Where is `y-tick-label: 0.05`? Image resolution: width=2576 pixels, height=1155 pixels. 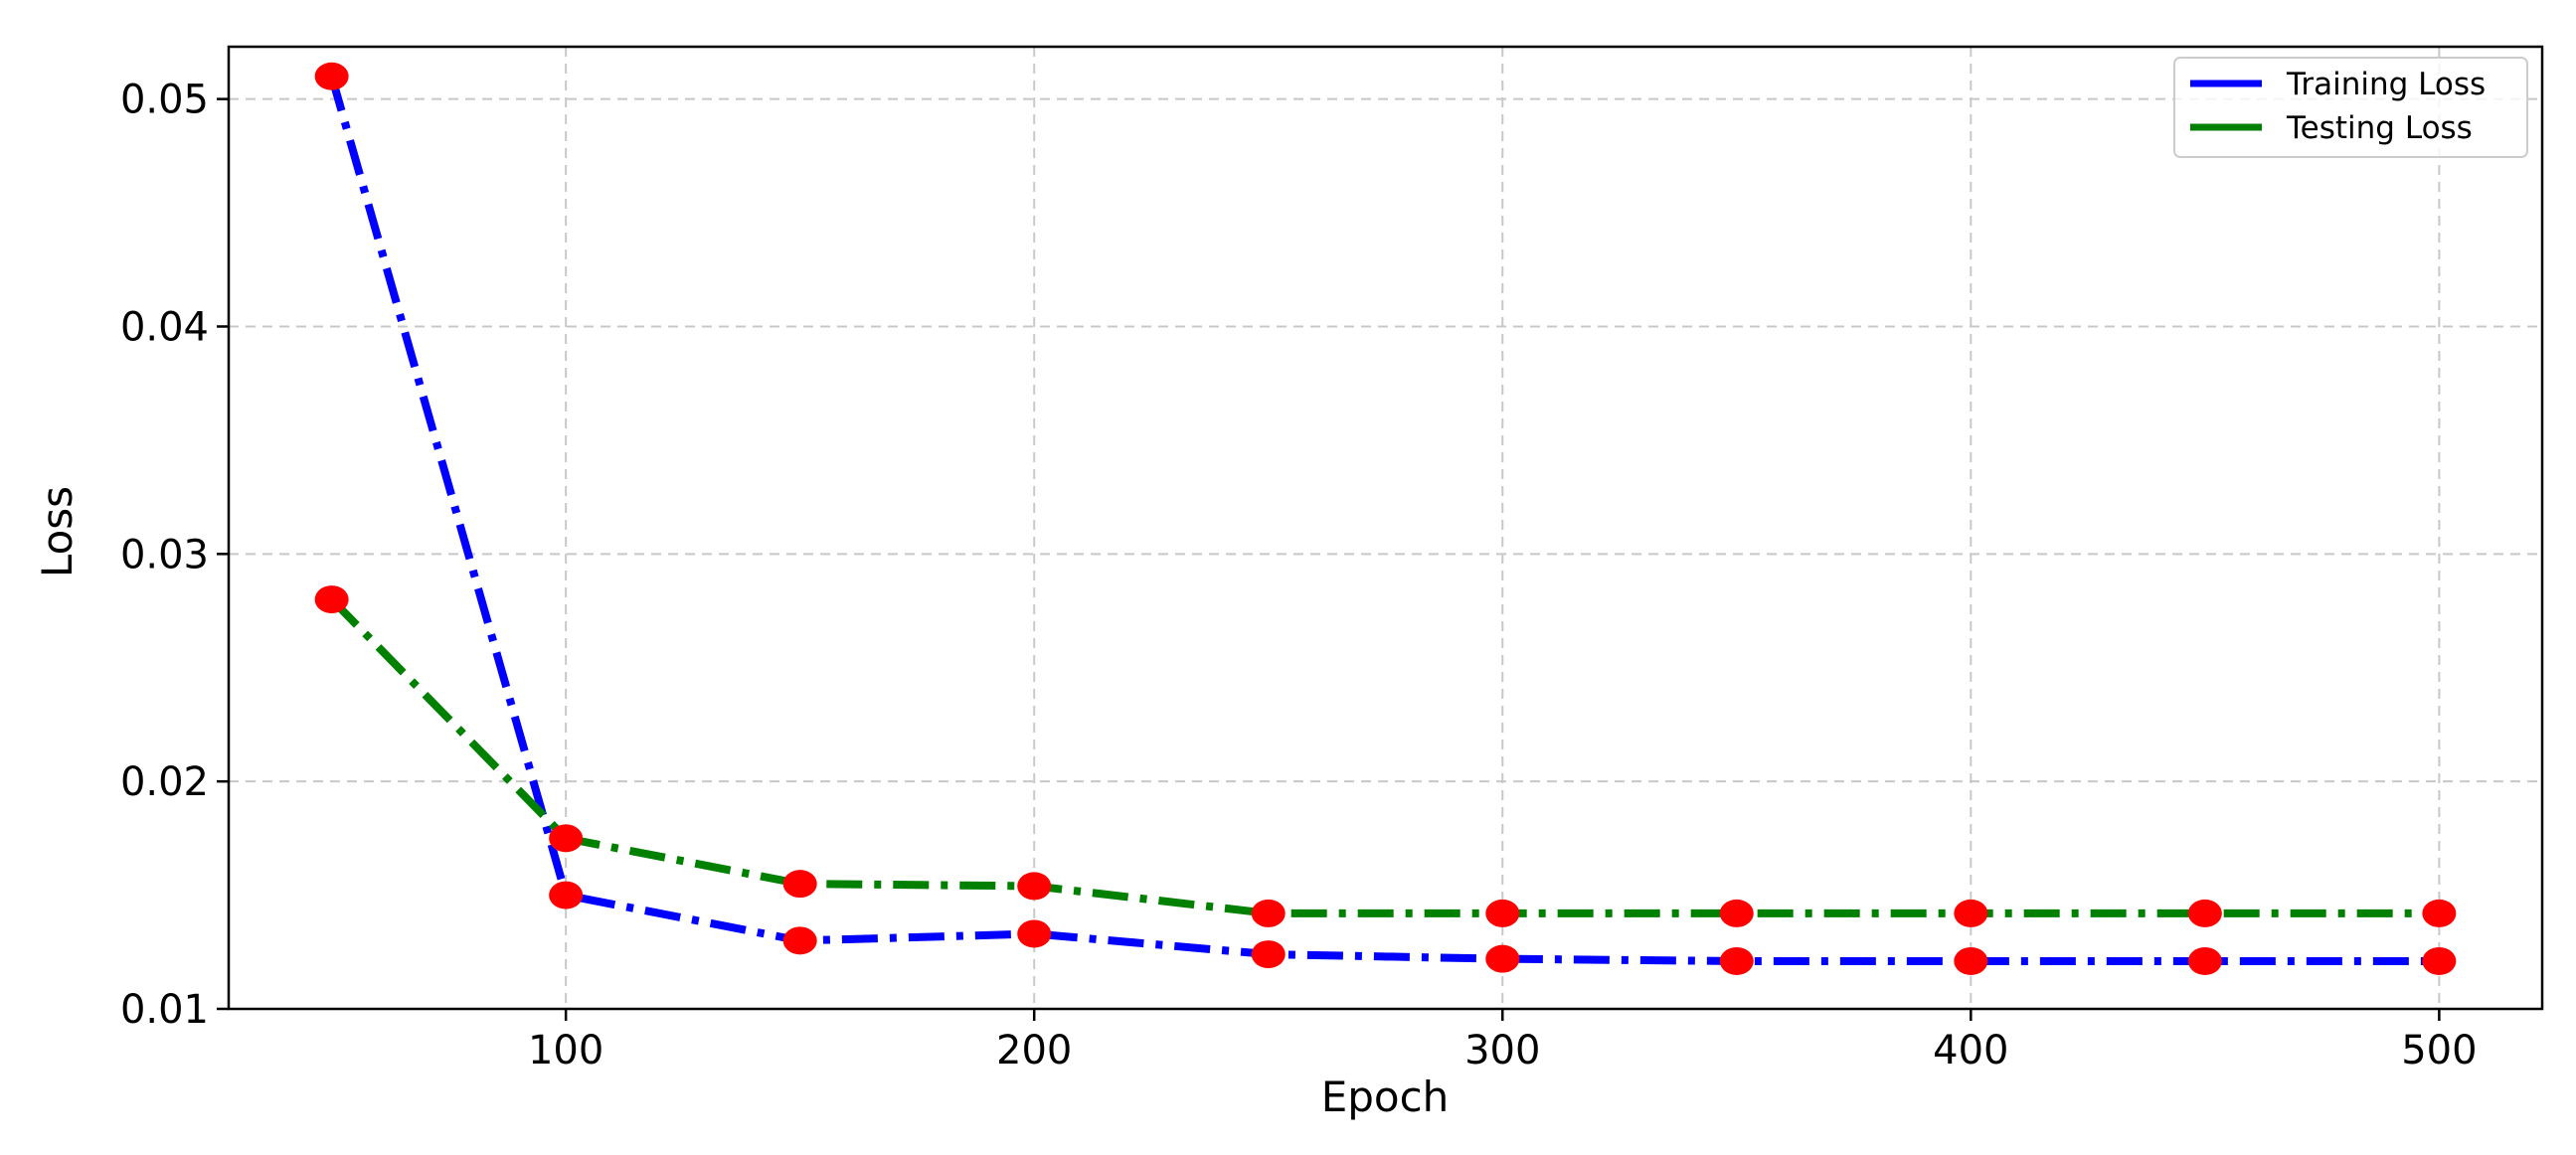
y-tick-label: 0.05 is located at coordinates (164, 100).